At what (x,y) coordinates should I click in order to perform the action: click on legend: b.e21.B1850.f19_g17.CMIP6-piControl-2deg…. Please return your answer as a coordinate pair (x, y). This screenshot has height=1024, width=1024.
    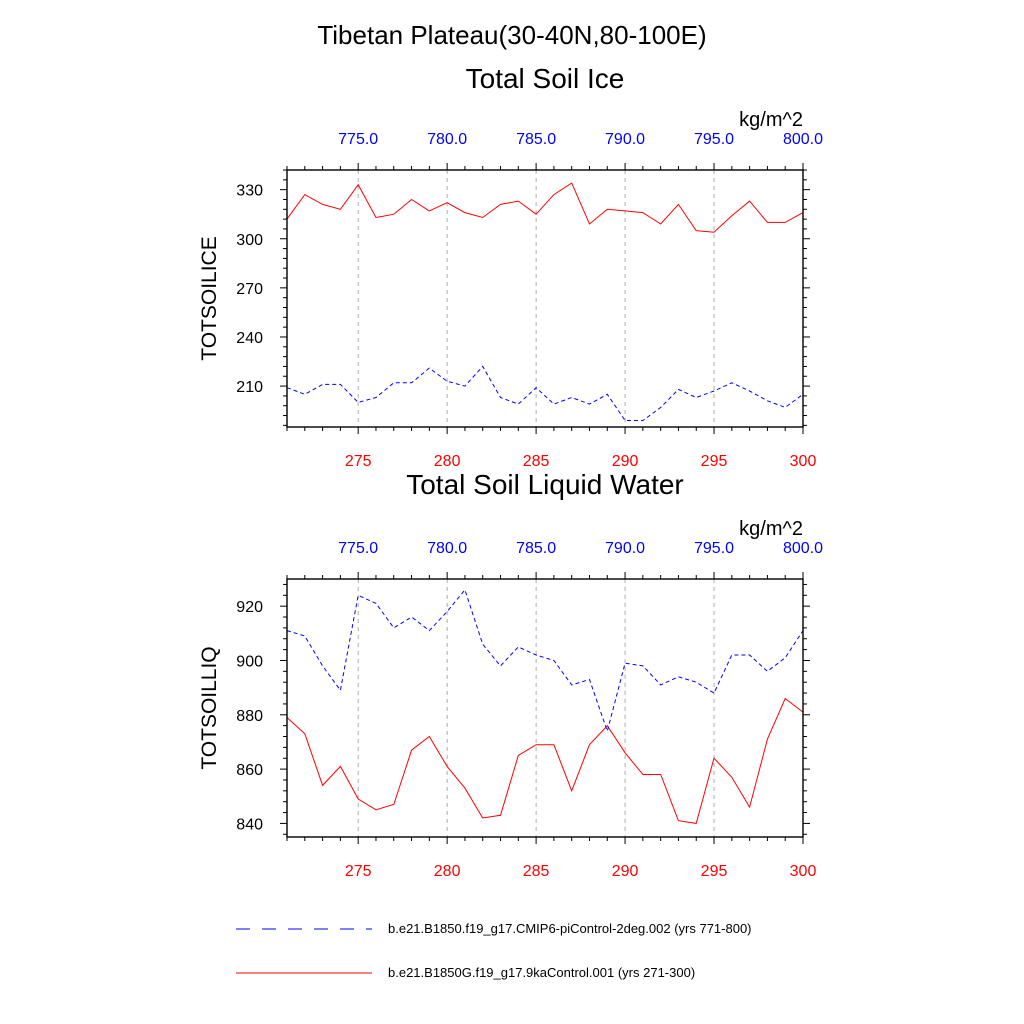
    Looking at the image, I should click on (494, 950).